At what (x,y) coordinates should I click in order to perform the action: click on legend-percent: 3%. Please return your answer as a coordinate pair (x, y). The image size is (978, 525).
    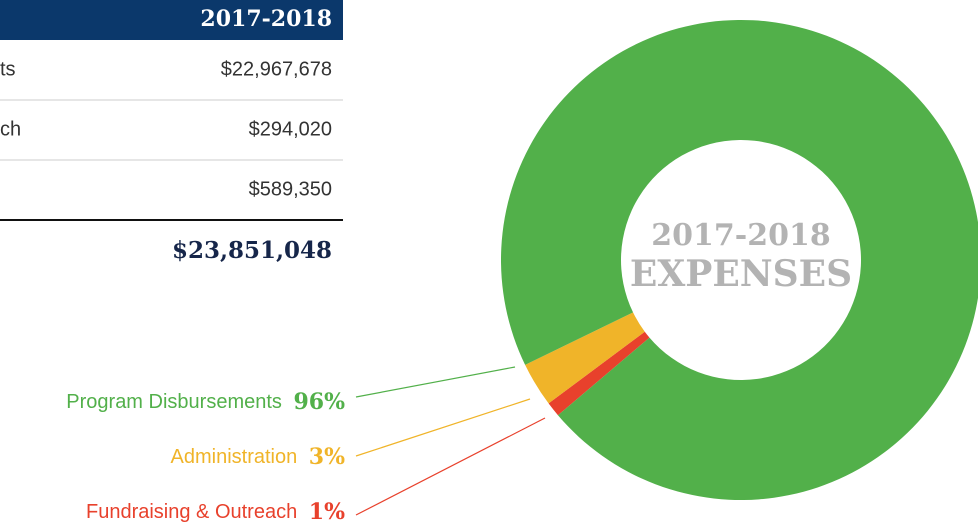
    Looking at the image, I should click on (327, 457).